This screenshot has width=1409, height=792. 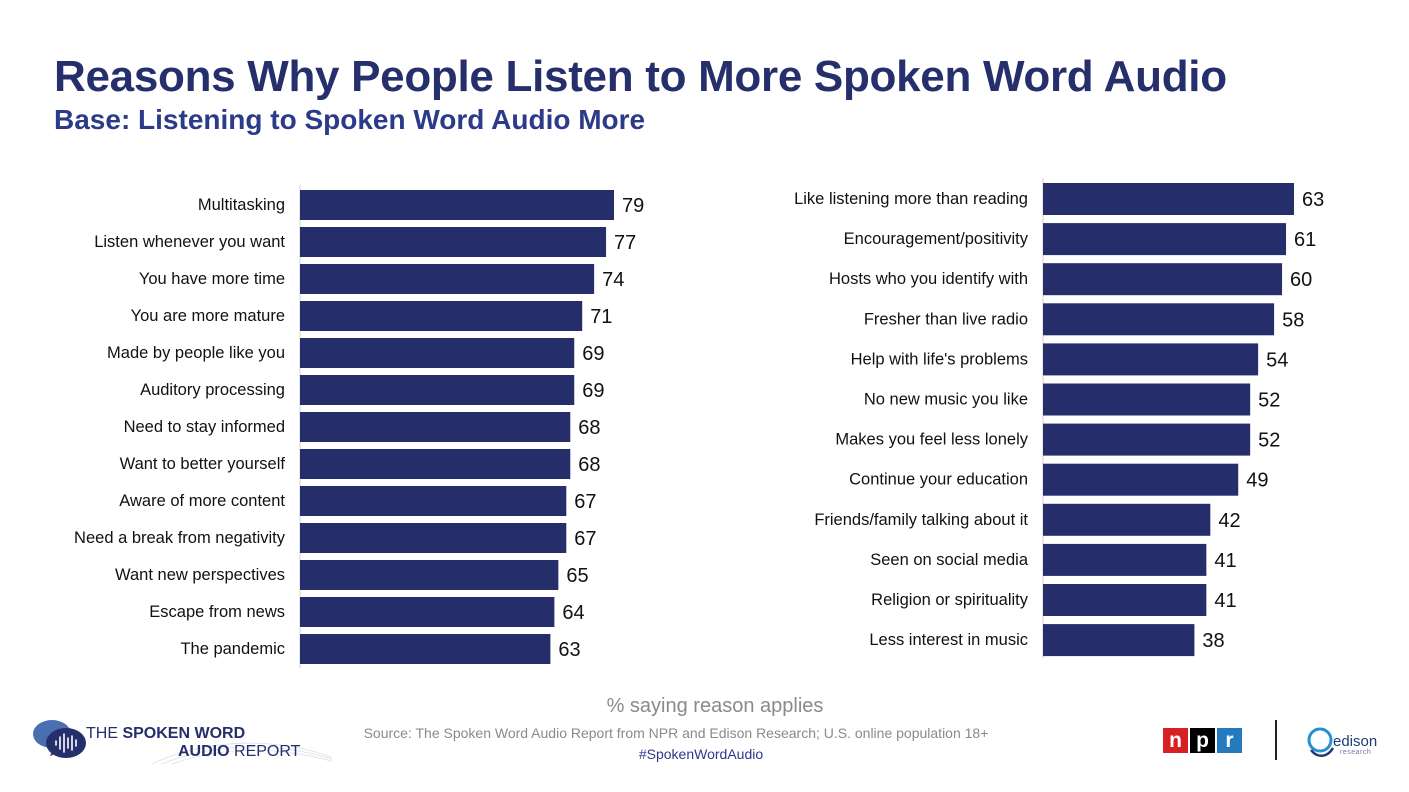 What do you see at coordinates (948, 640) in the screenshot?
I see `right-category-label-11: Less interest in music` at bounding box center [948, 640].